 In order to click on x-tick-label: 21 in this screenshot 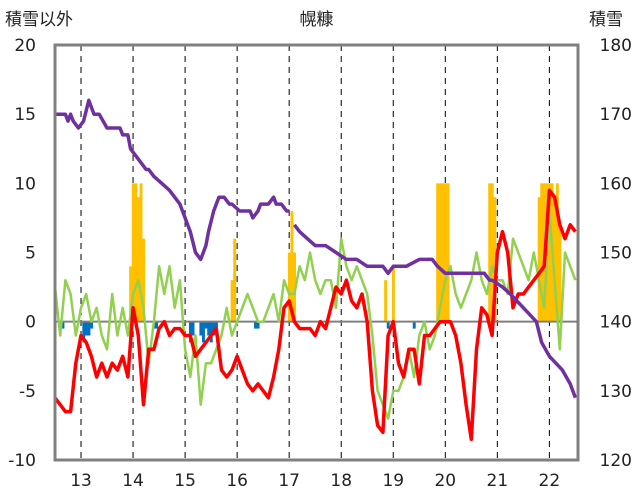, I will do `click(498, 481)`.